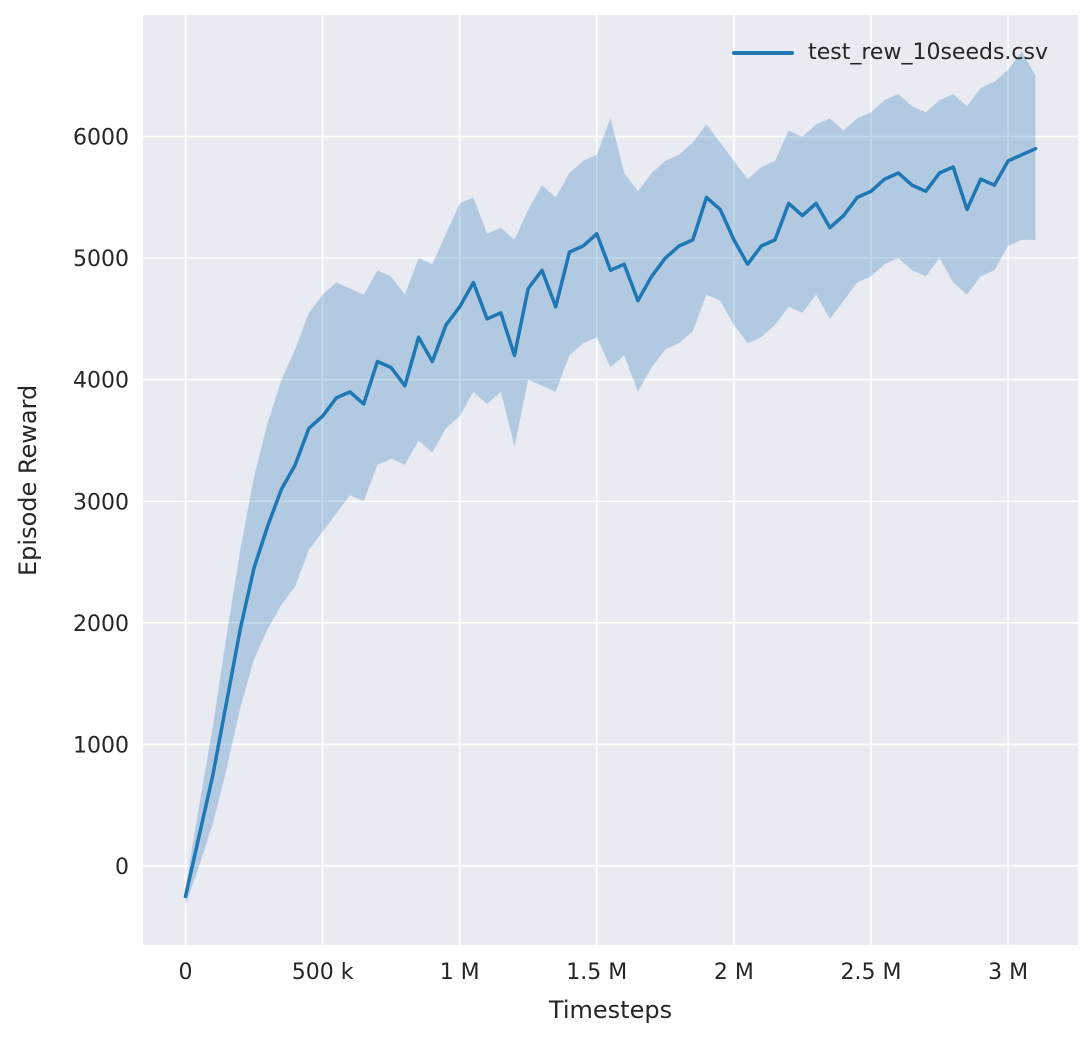 This screenshot has width=1092, height=1050. I want to click on legend-line-sample, so click(763, 52).